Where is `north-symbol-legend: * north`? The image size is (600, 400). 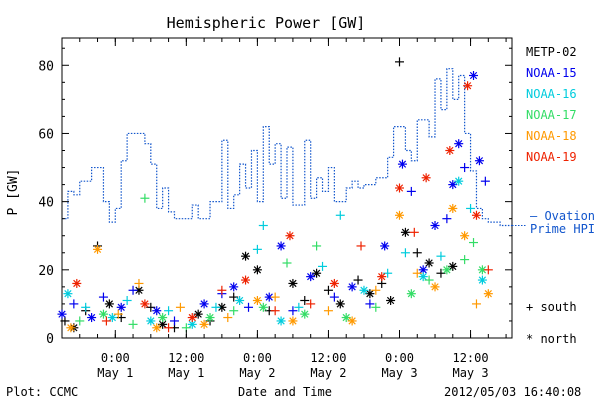
north-symbol-legend: * north is located at coordinates (551, 339).